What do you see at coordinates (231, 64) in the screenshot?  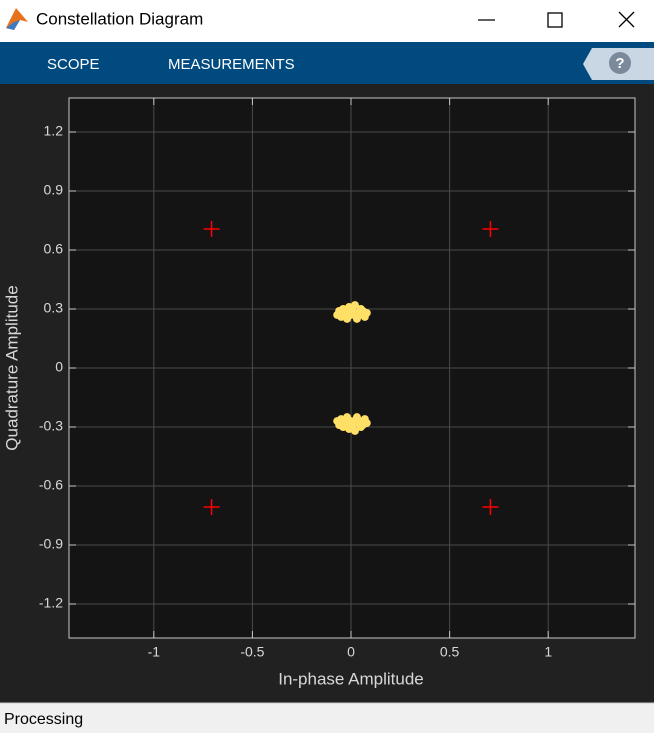 I see `measurements-tab: MEASUREMENTS` at bounding box center [231, 64].